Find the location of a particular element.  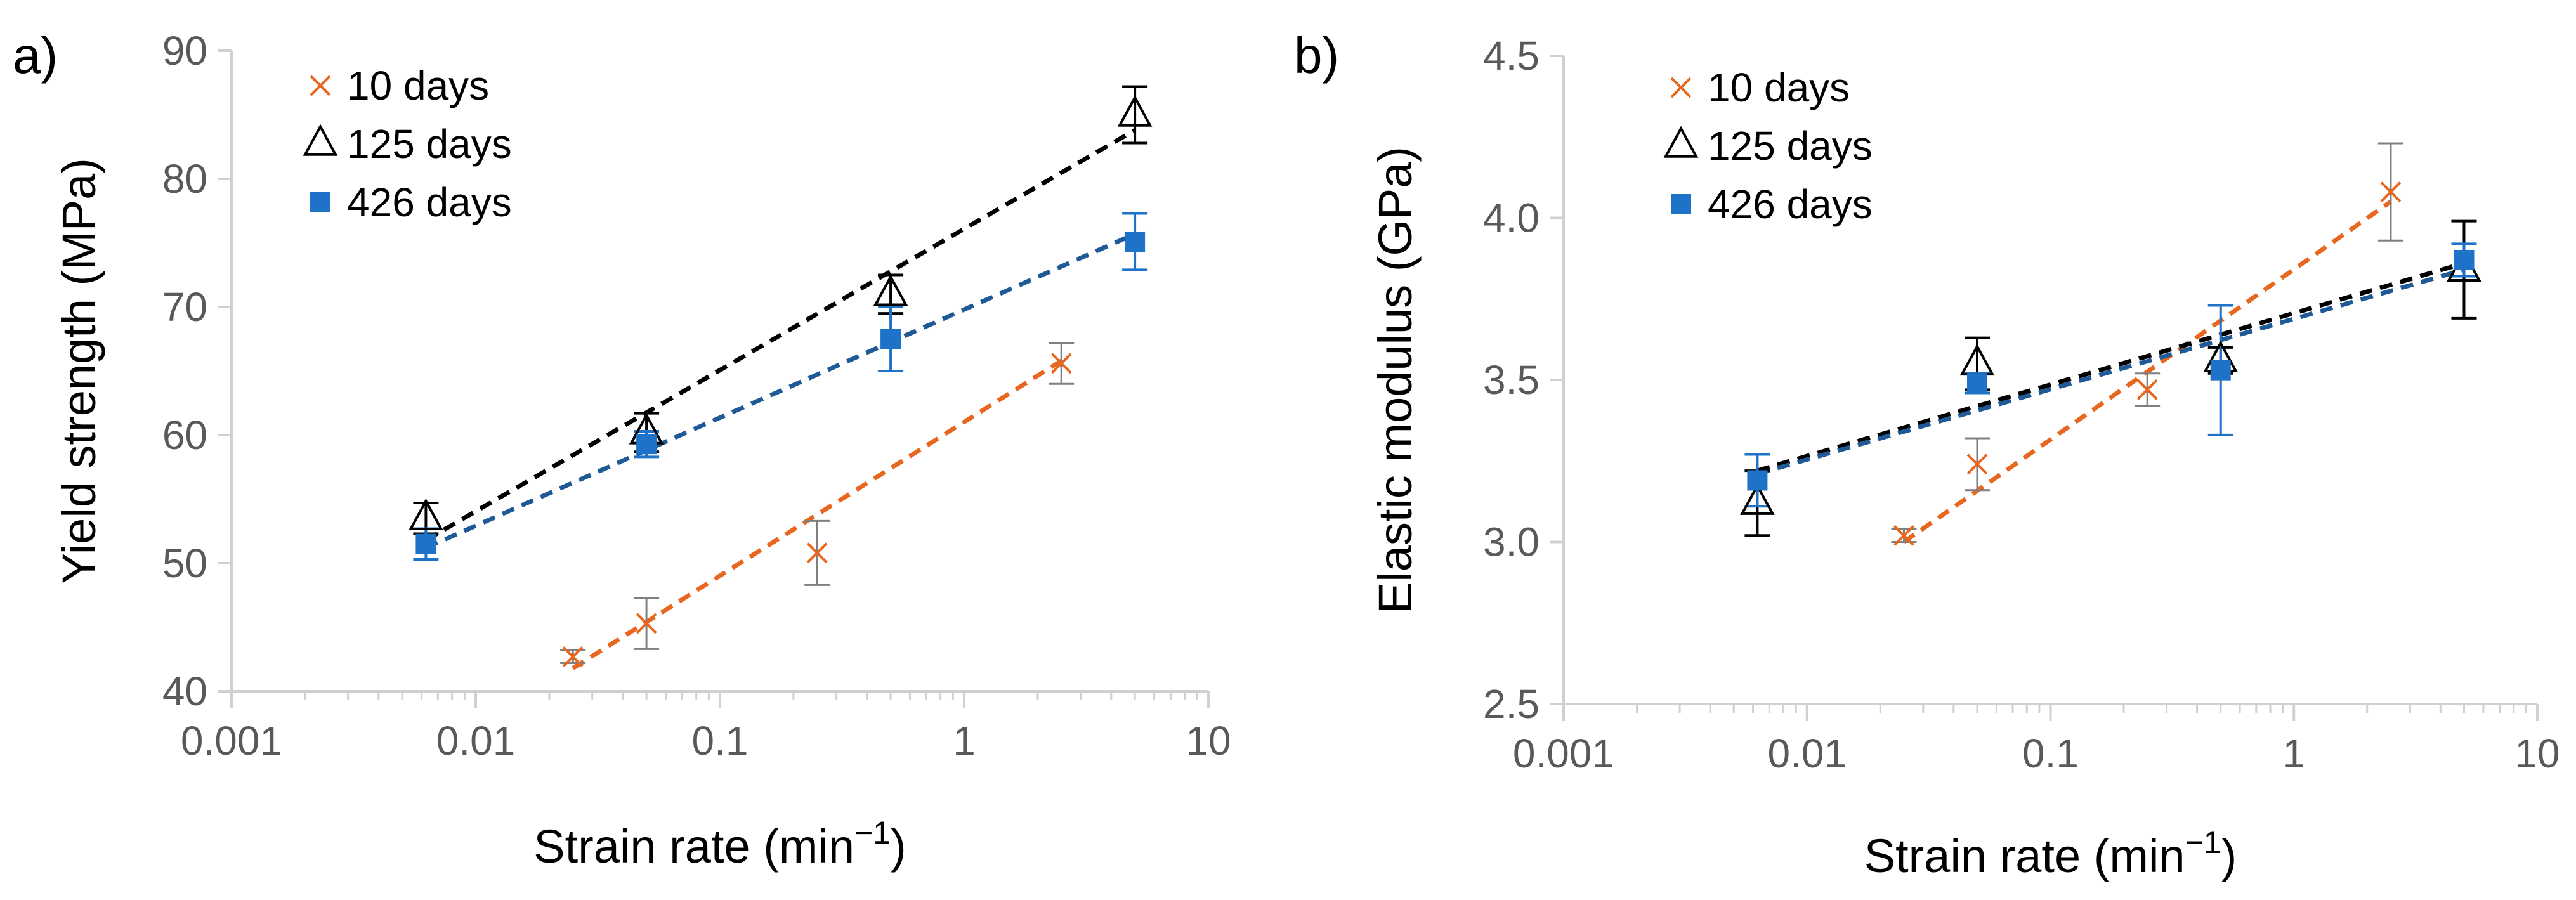

trendline-10-days is located at coordinates (2147, 372).